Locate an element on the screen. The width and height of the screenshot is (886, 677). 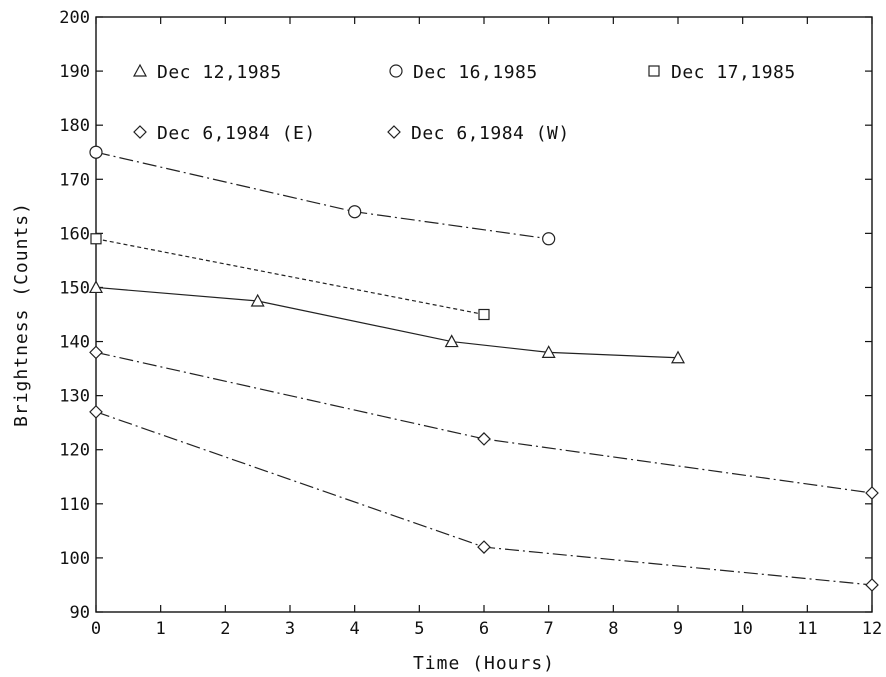
legend-label: Dec 12,1985 is located at coordinates (219, 72).